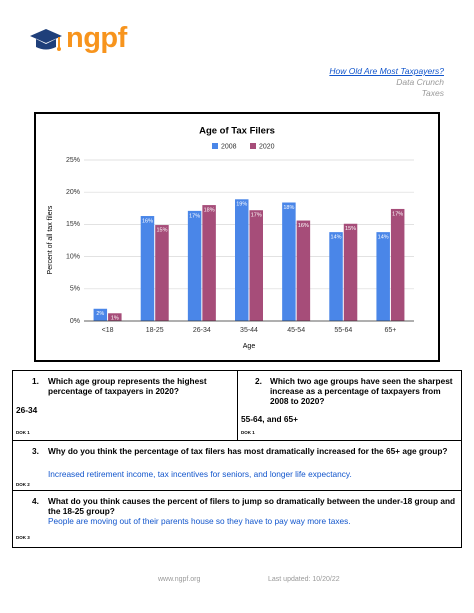 The width and height of the screenshot is (474, 613). I want to click on answer: 26-34, so click(27, 410).